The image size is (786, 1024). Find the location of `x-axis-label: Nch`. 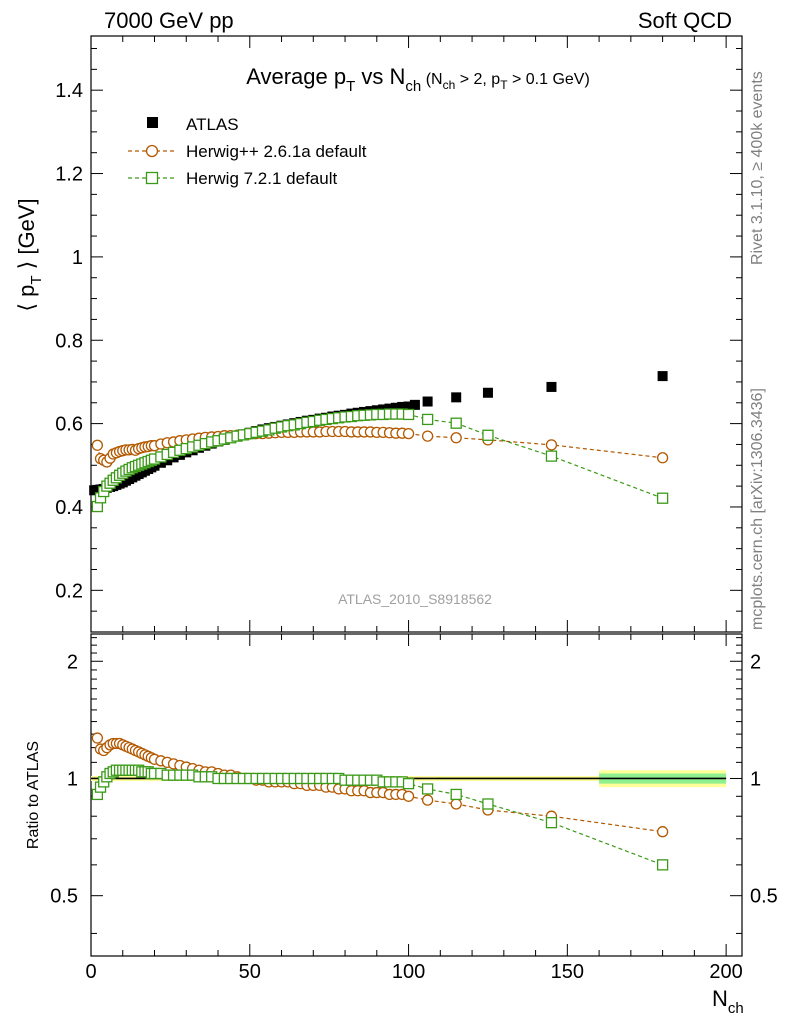

x-axis-label: Nch is located at coordinates (728, 1001).